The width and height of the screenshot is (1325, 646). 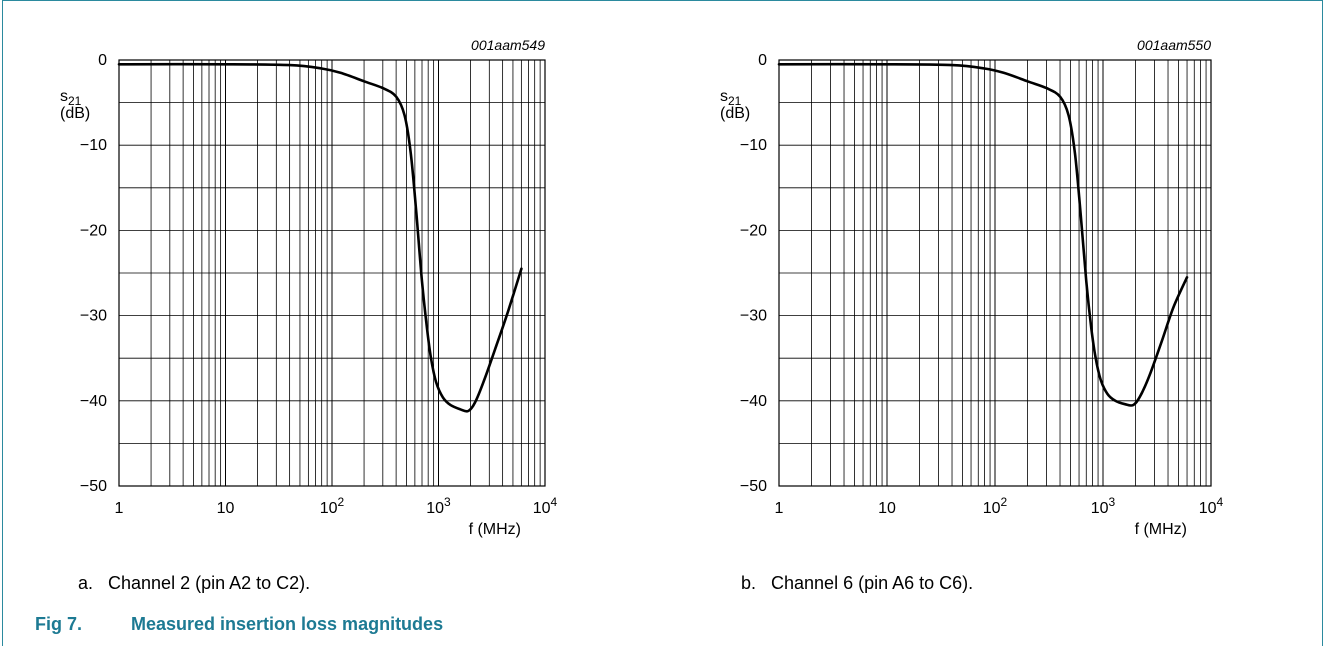 I want to click on figure-title: Measured insertion loss magnitudes, so click(x=287, y=624).